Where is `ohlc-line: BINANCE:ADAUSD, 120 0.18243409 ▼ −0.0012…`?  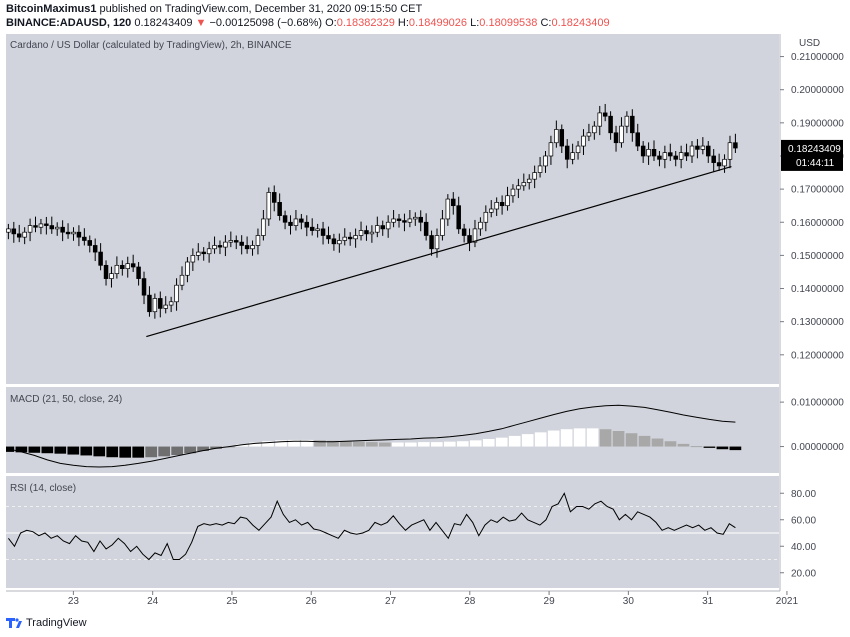
ohlc-line: BINANCE:ADAUSD, 120 0.18243409 ▼ −0.0012… is located at coordinates (308, 23).